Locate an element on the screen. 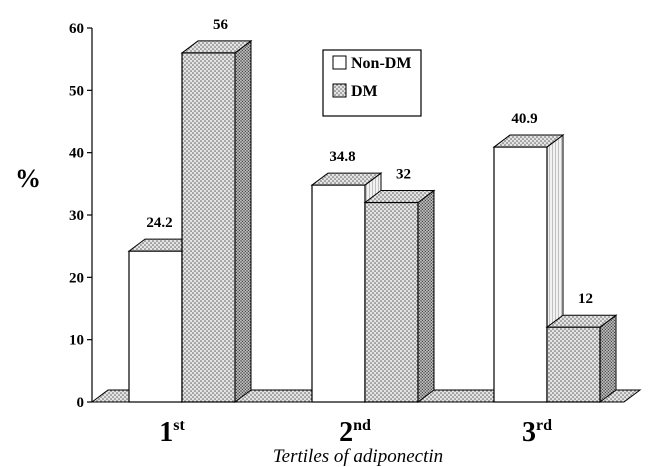 This screenshot has height=467, width=653. data-label: 12 is located at coordinates (585, 299).